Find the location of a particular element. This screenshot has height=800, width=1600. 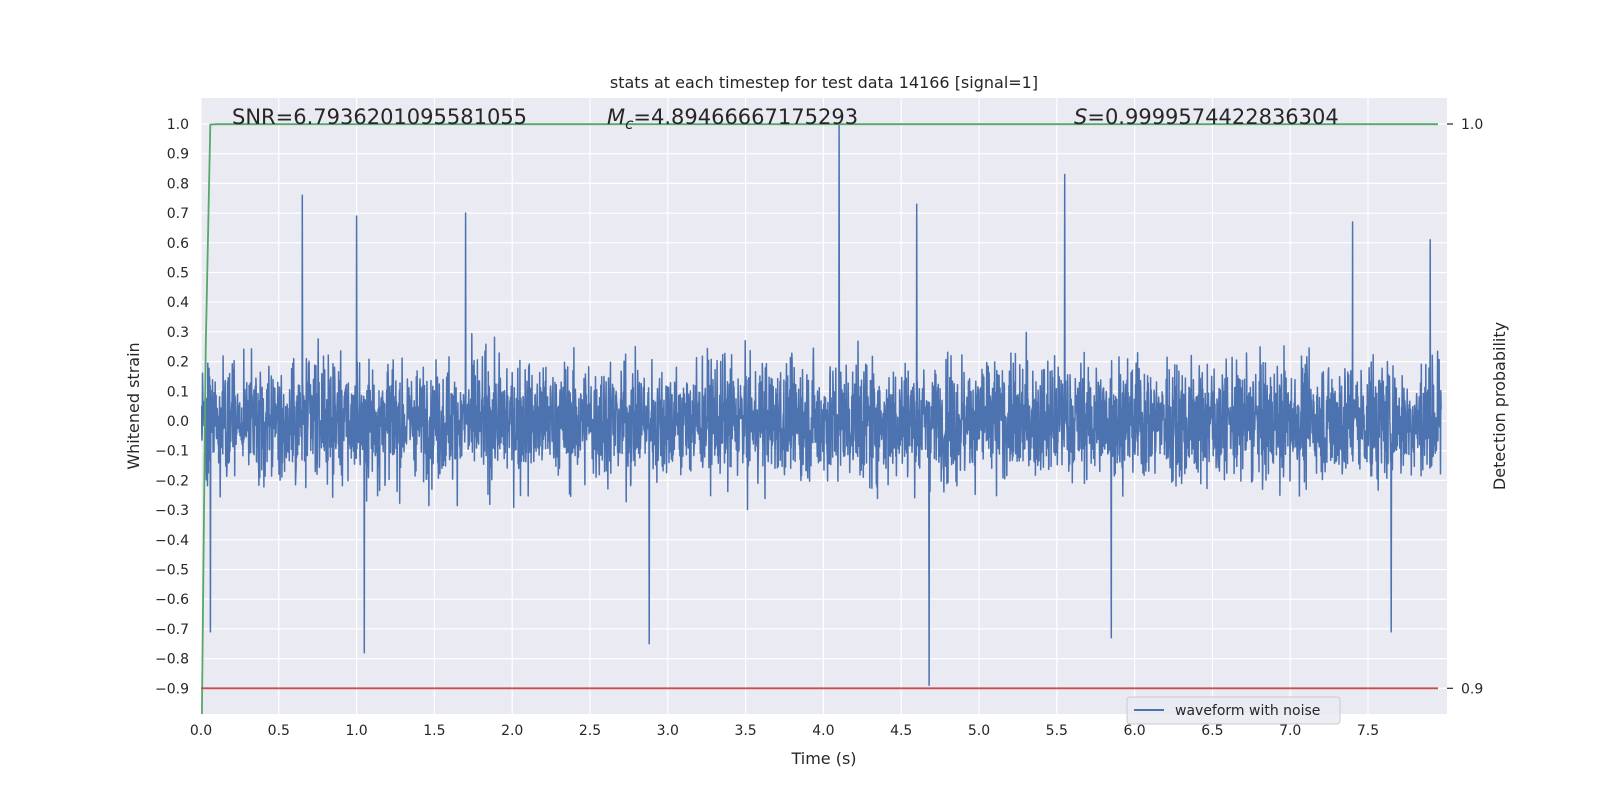

chirp-mass-value: =4.89466667175293 is located at coordinates (745, 117).